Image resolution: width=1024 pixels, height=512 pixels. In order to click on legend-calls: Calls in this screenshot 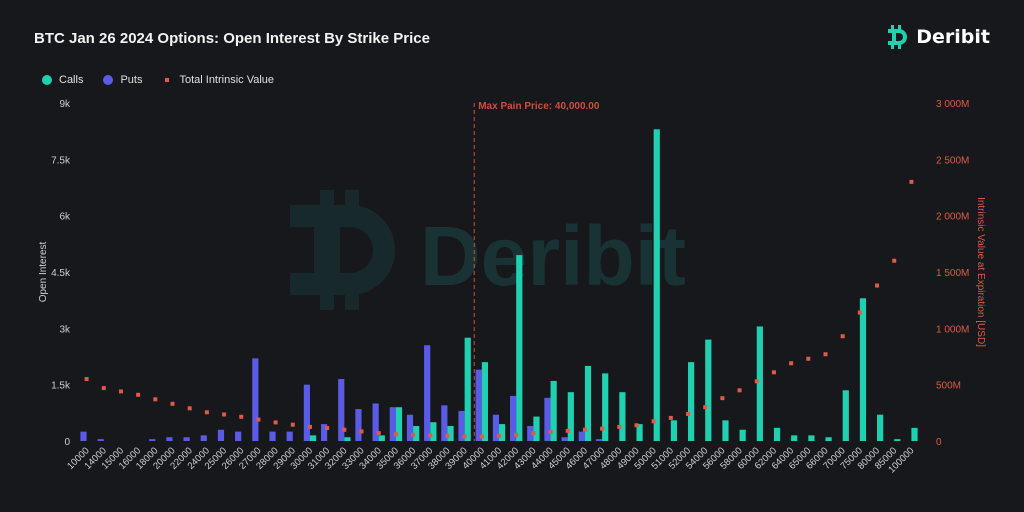, I will do `click(62, 80)`.